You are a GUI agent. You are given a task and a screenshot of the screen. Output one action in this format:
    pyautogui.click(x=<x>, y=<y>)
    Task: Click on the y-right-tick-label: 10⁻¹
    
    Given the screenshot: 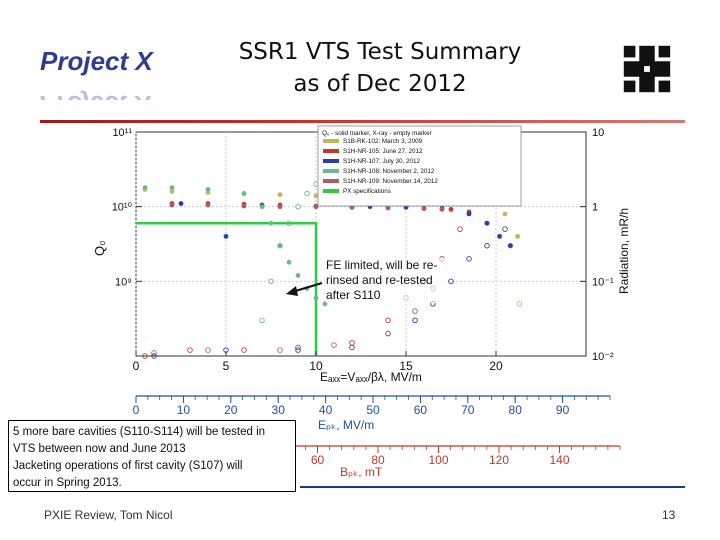 What is the action you would take?
    pyautogui.click(x=603, y=282)
    